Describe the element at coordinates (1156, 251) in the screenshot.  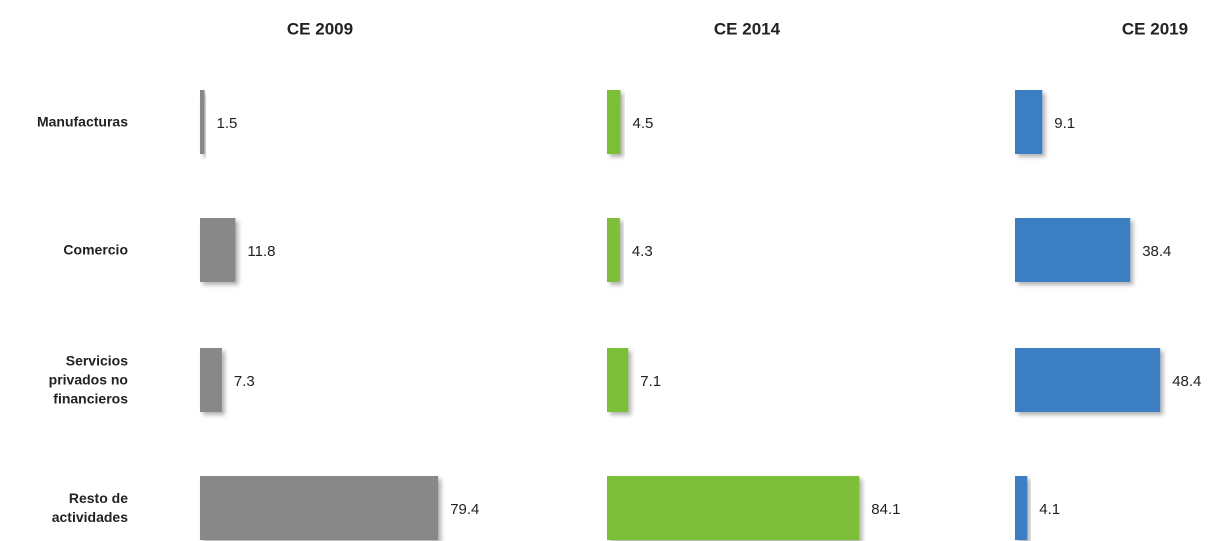
I see `value-label: 38.4` at that location.